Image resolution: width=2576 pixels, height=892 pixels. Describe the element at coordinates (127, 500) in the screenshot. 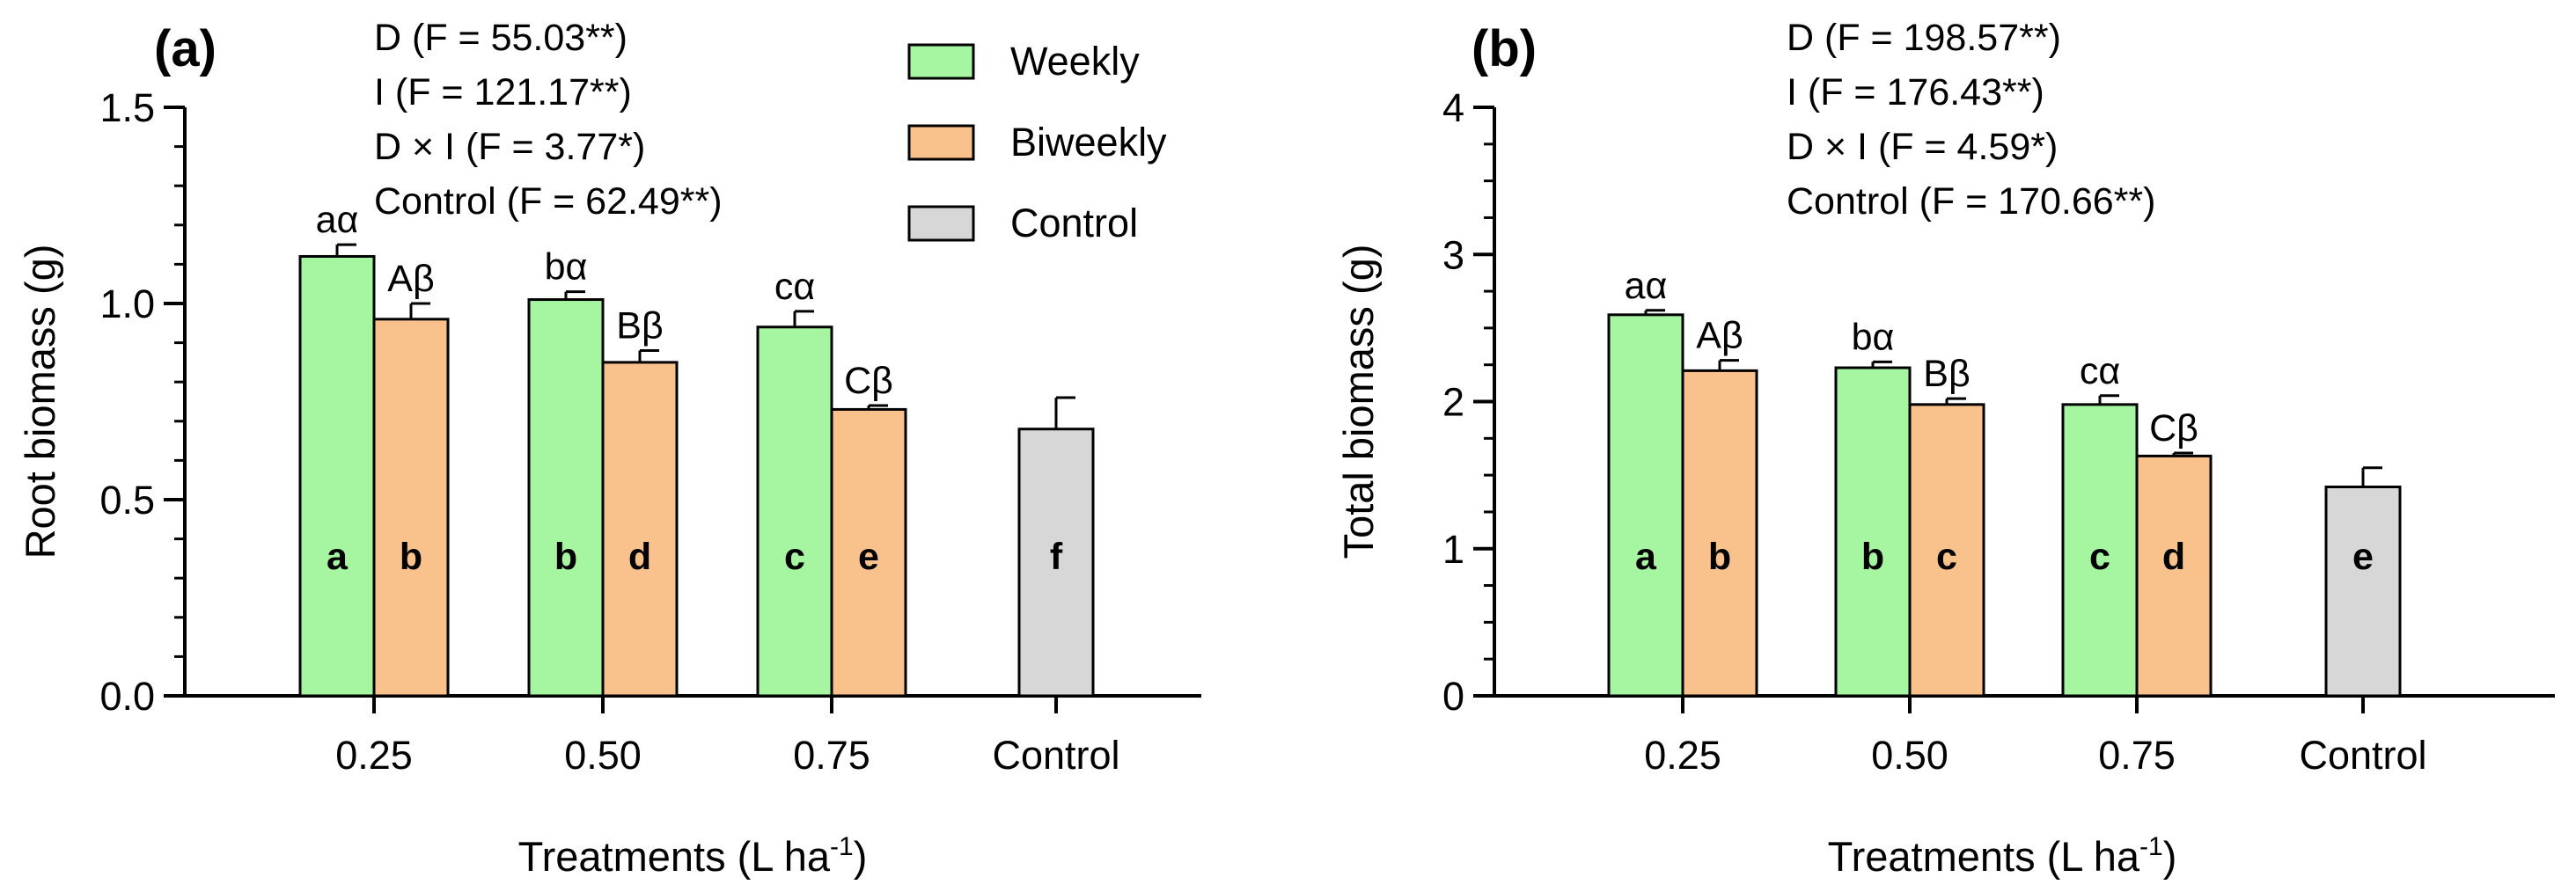

I see `y-tick-label: 0.5` at that location.